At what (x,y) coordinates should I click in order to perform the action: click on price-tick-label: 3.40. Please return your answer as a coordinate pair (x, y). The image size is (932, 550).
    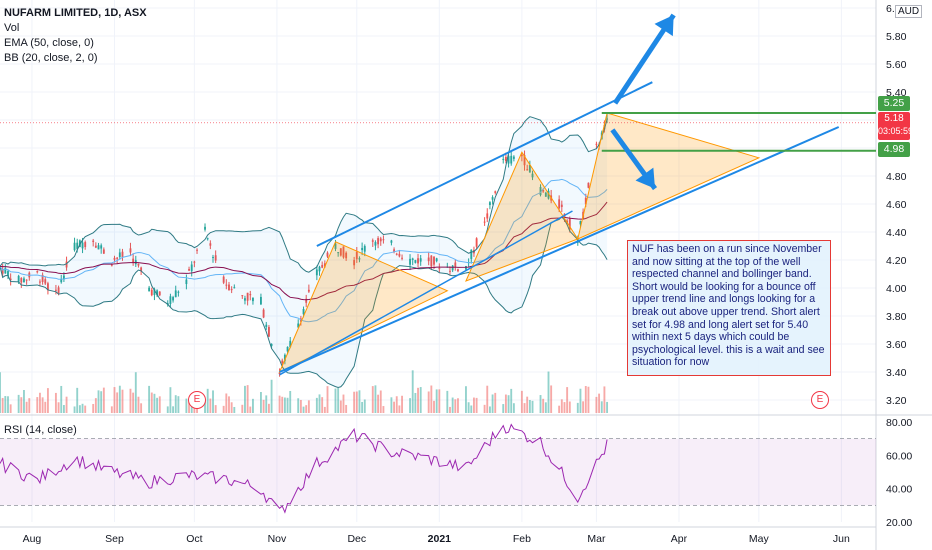
    Looking at the image, I should click on (896, 373).